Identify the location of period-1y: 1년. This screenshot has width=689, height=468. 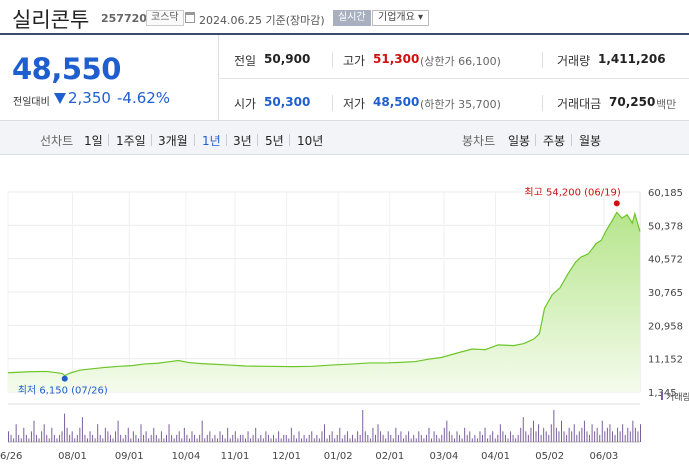
(211, 141).